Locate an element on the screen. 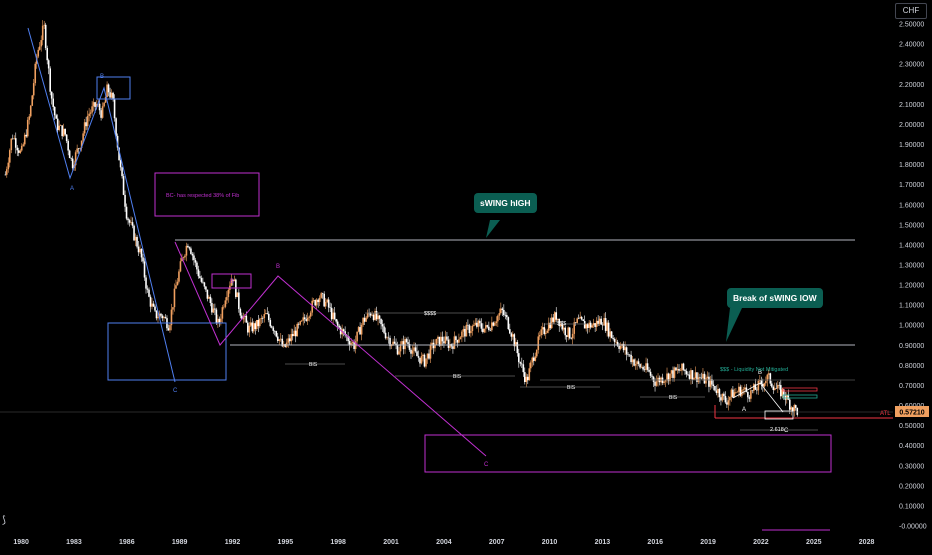  time-tick-label: 2025 is located at coordinates (814, 542).